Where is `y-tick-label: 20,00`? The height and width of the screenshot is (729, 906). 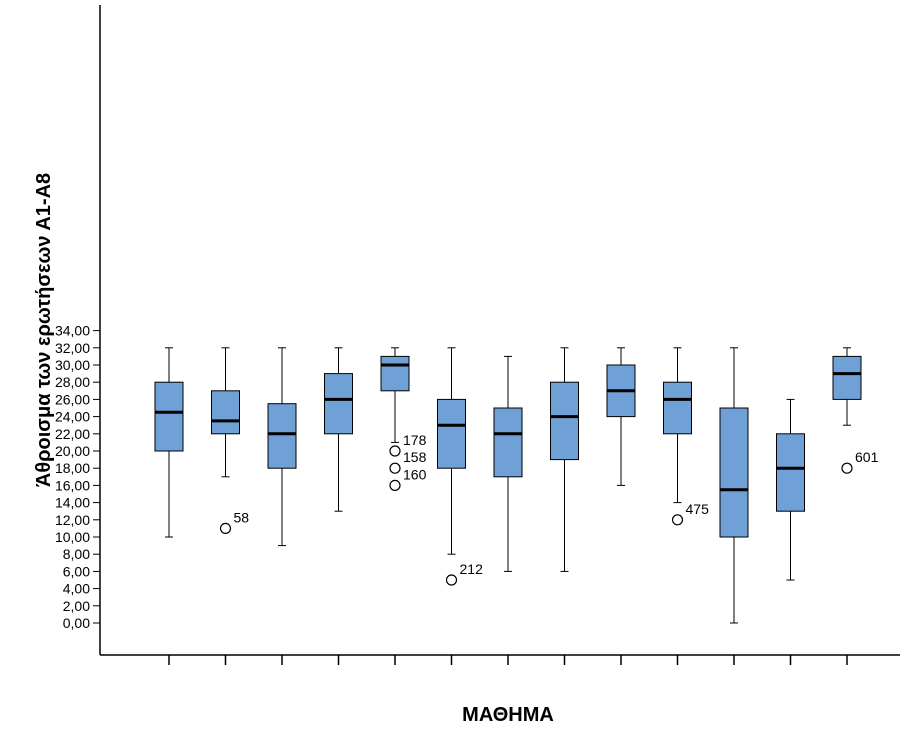
y-tick-label: 20,00 is located at coordinates (72, 451).